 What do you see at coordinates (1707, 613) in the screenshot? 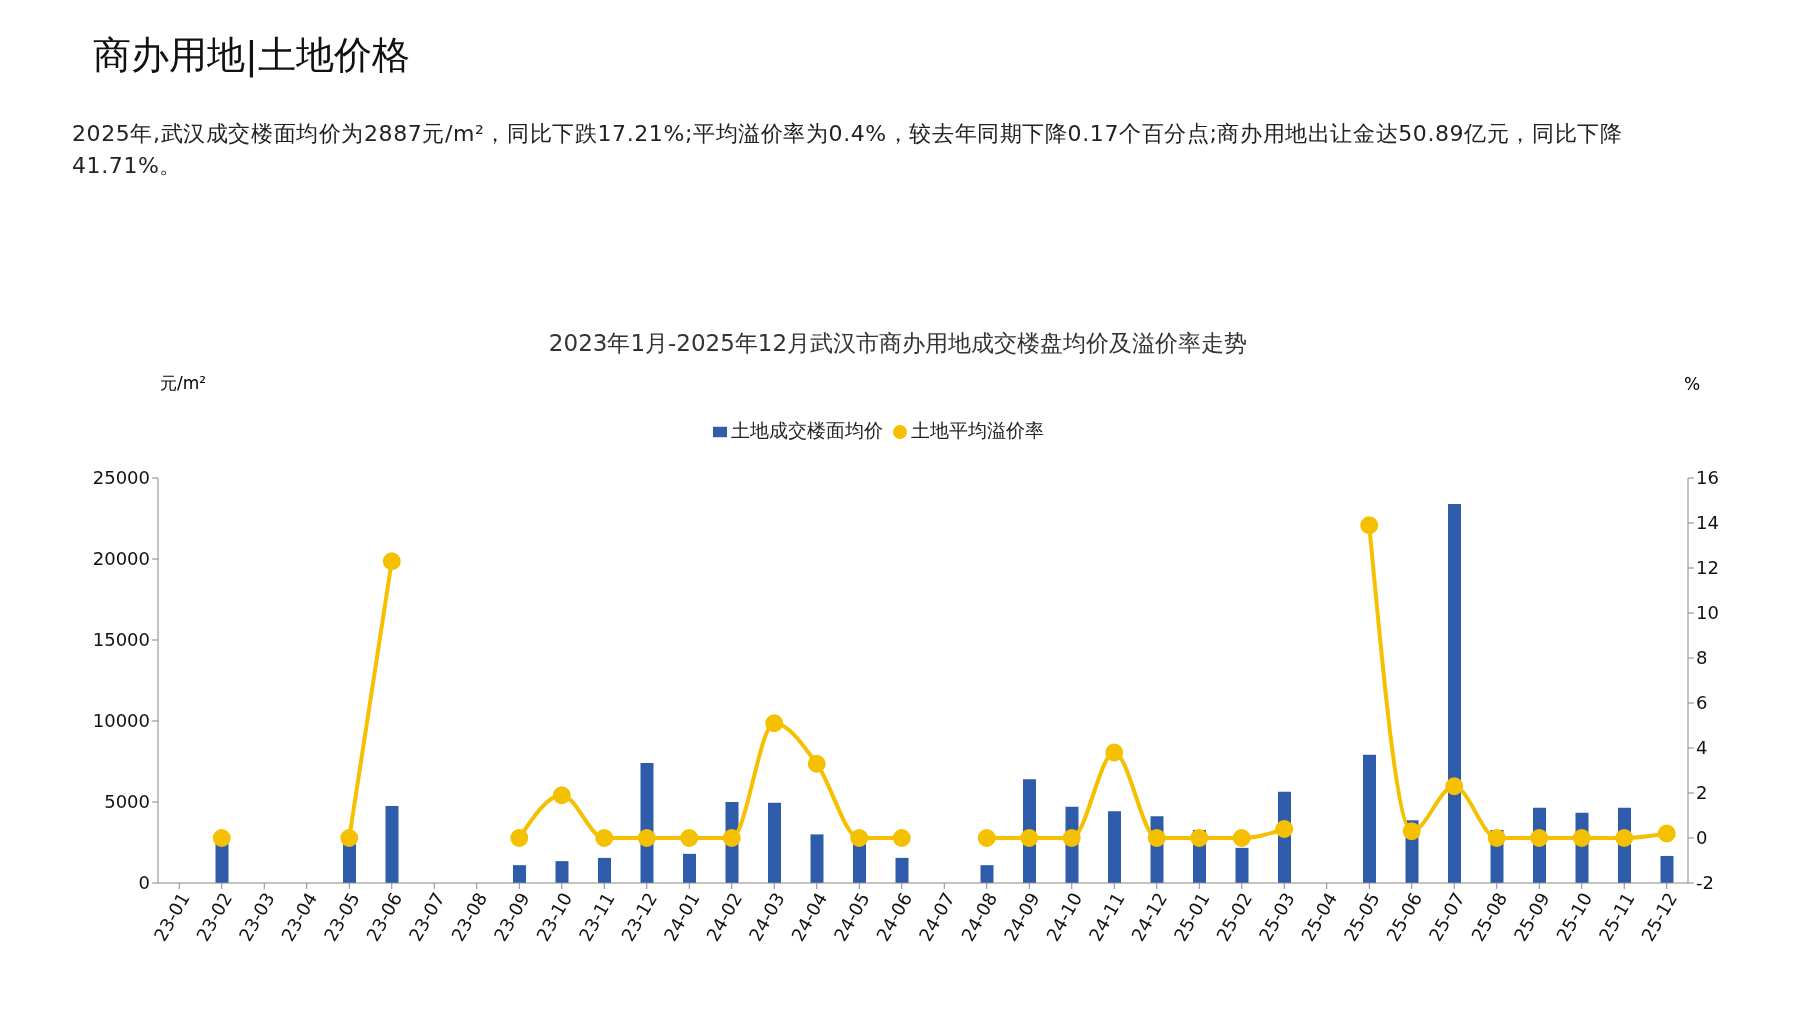
I see `y2-tick-label: 10` at bounding box center [1707, 613].